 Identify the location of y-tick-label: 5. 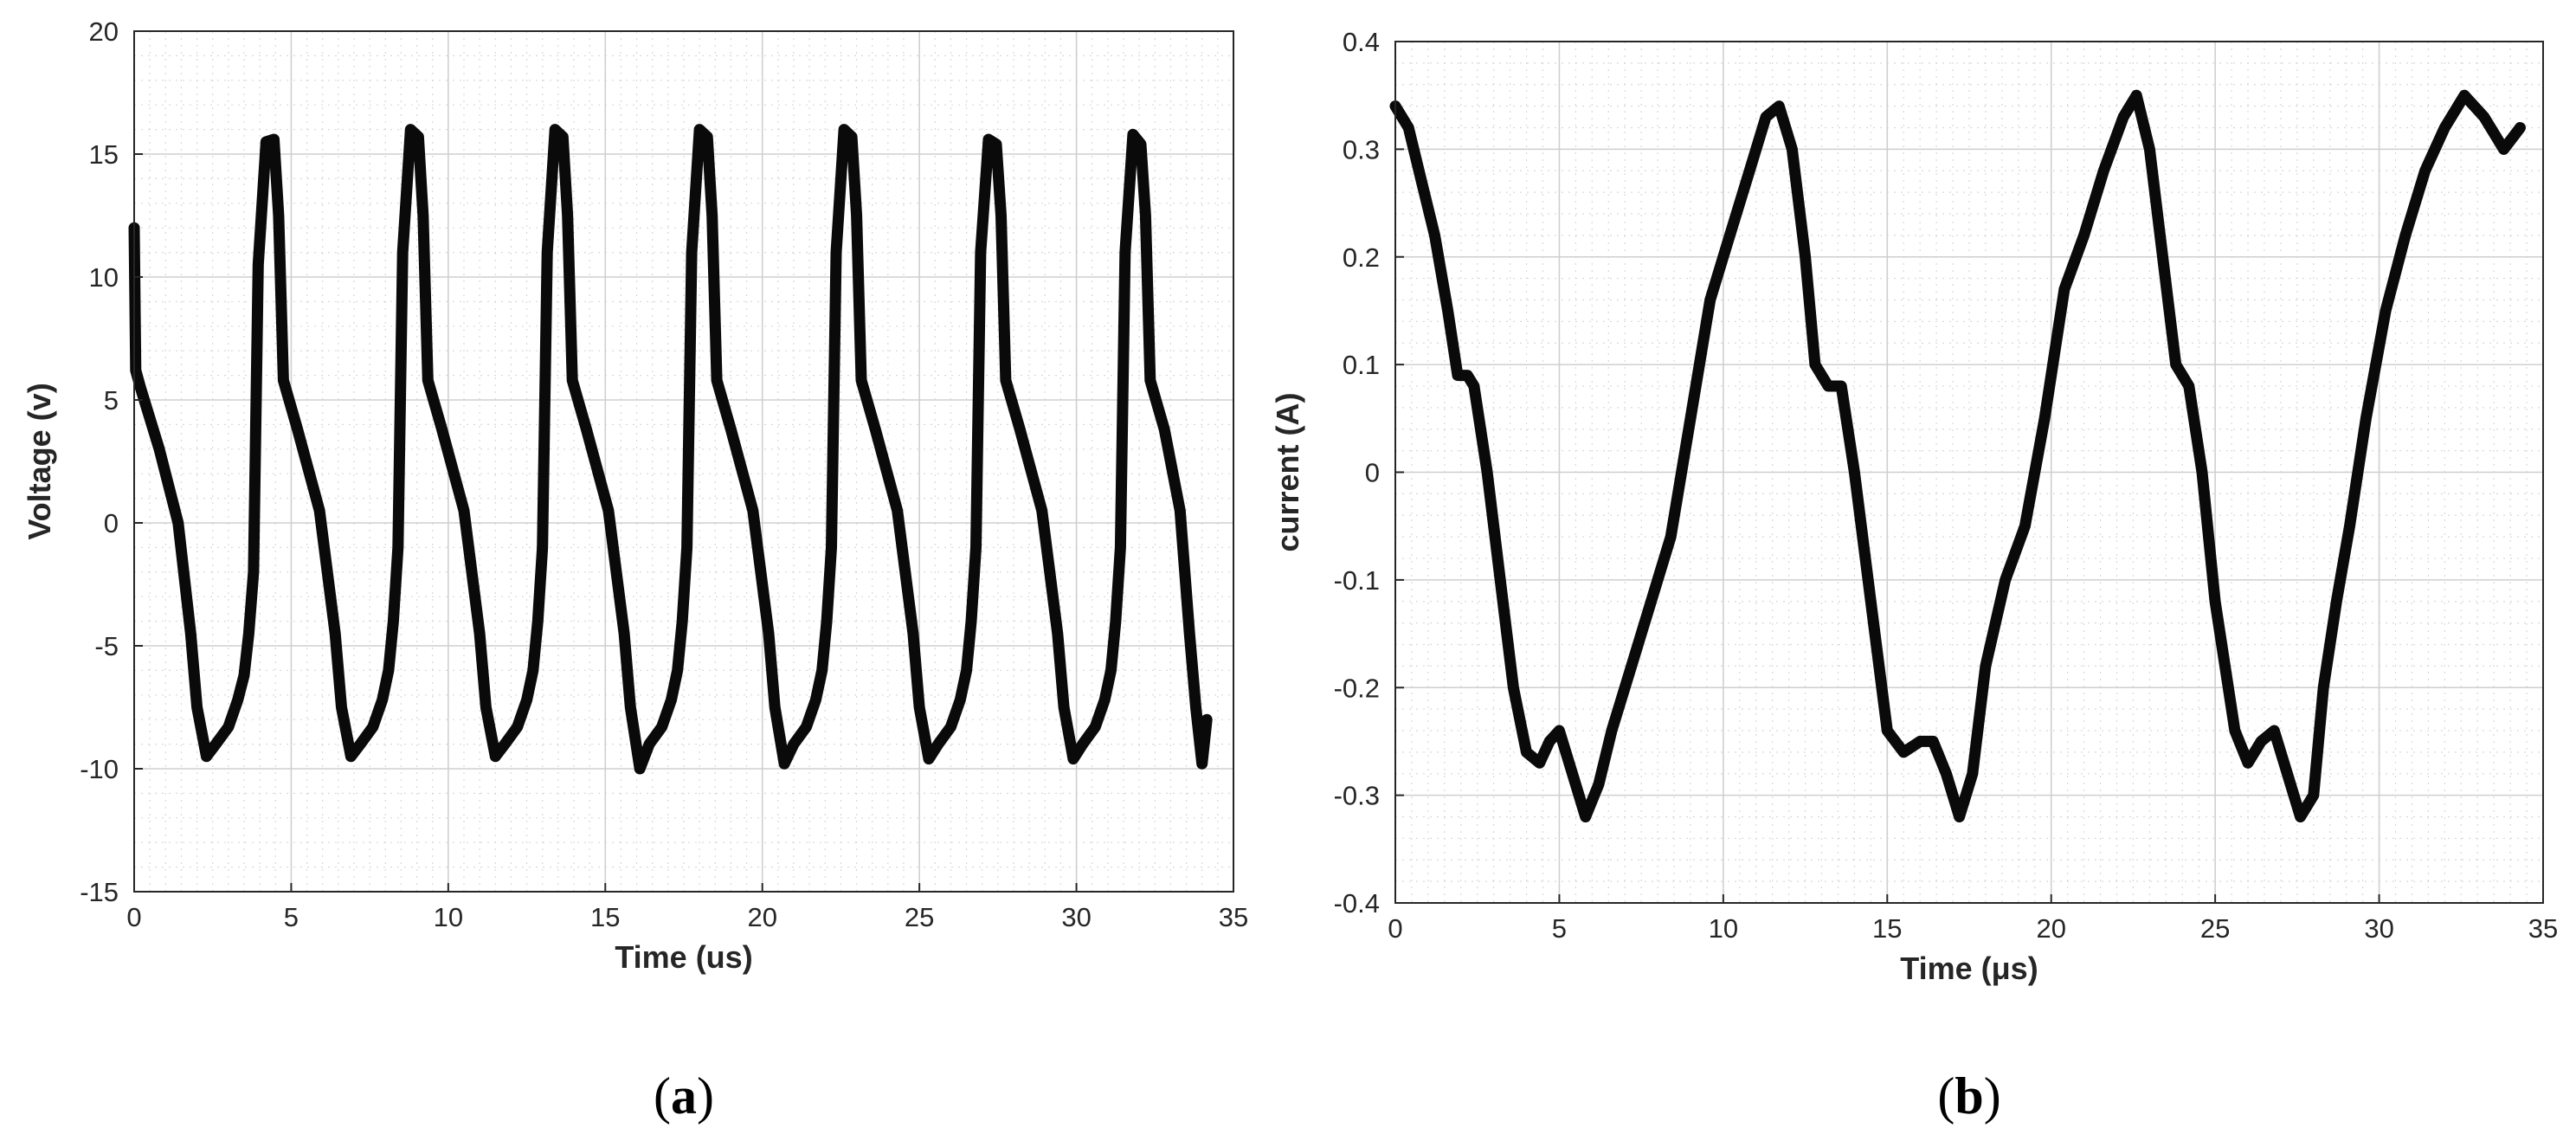
(111, 401).